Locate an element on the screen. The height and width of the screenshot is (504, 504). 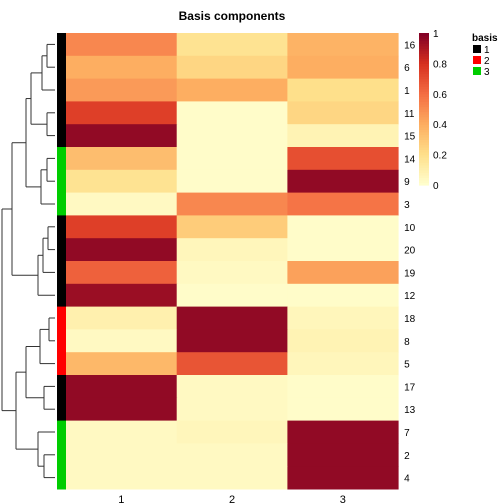
row-label: 12 is located at coordinates (410, 296).